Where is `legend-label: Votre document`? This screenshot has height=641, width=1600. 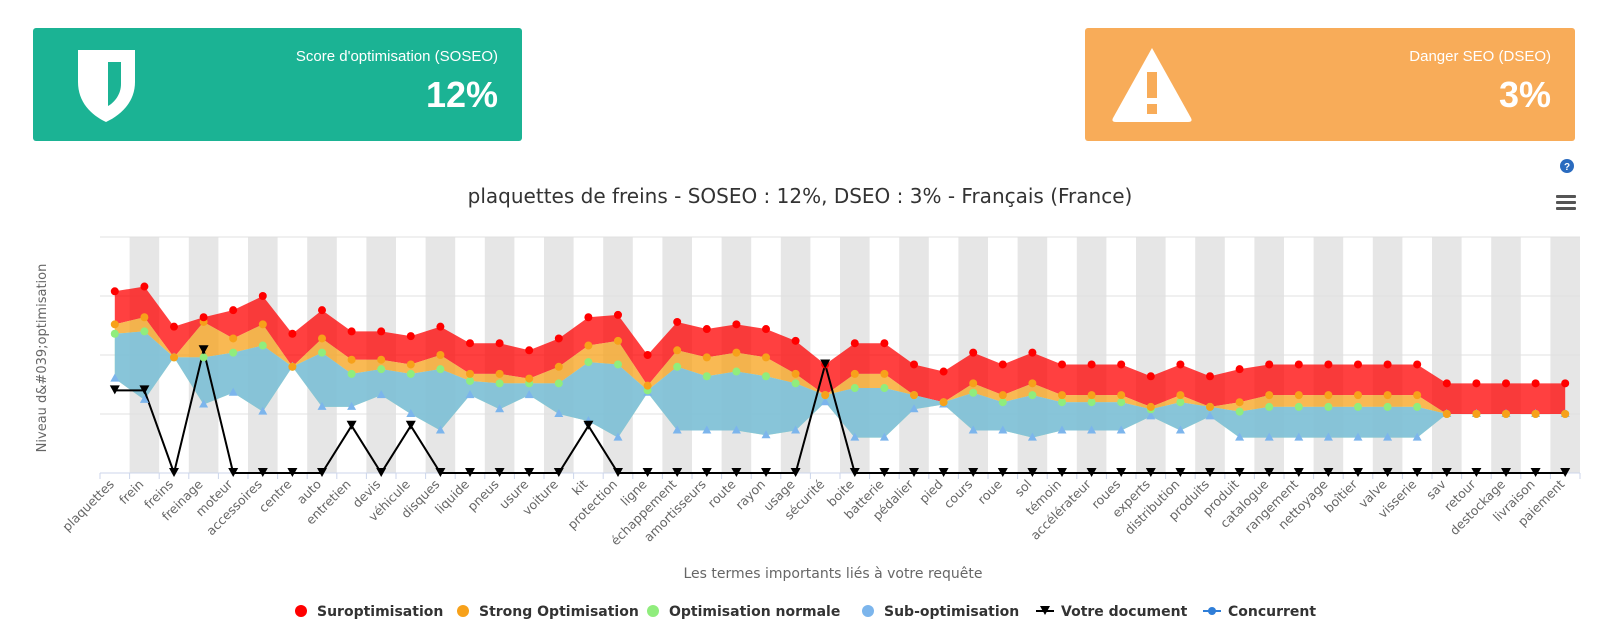
legend-label: Votre document is located at coordinates (1124, 612).